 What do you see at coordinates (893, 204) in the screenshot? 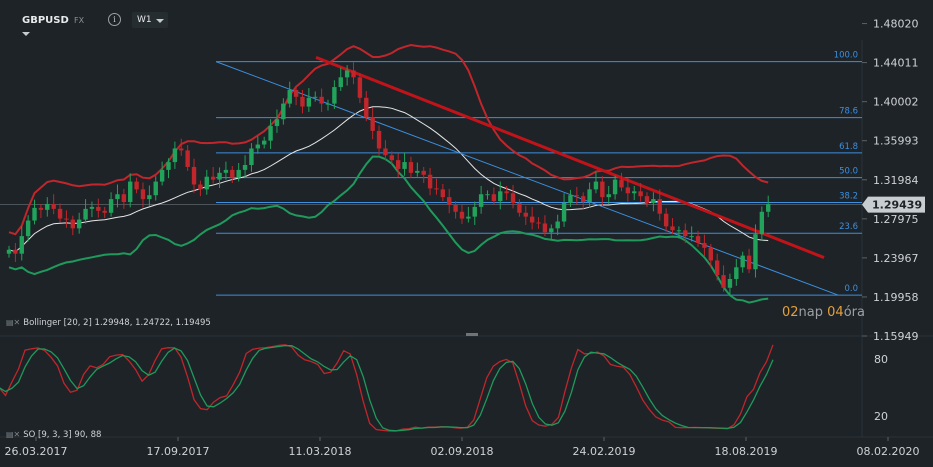
I see `current-price-marker` at bounding box center [893, 204].